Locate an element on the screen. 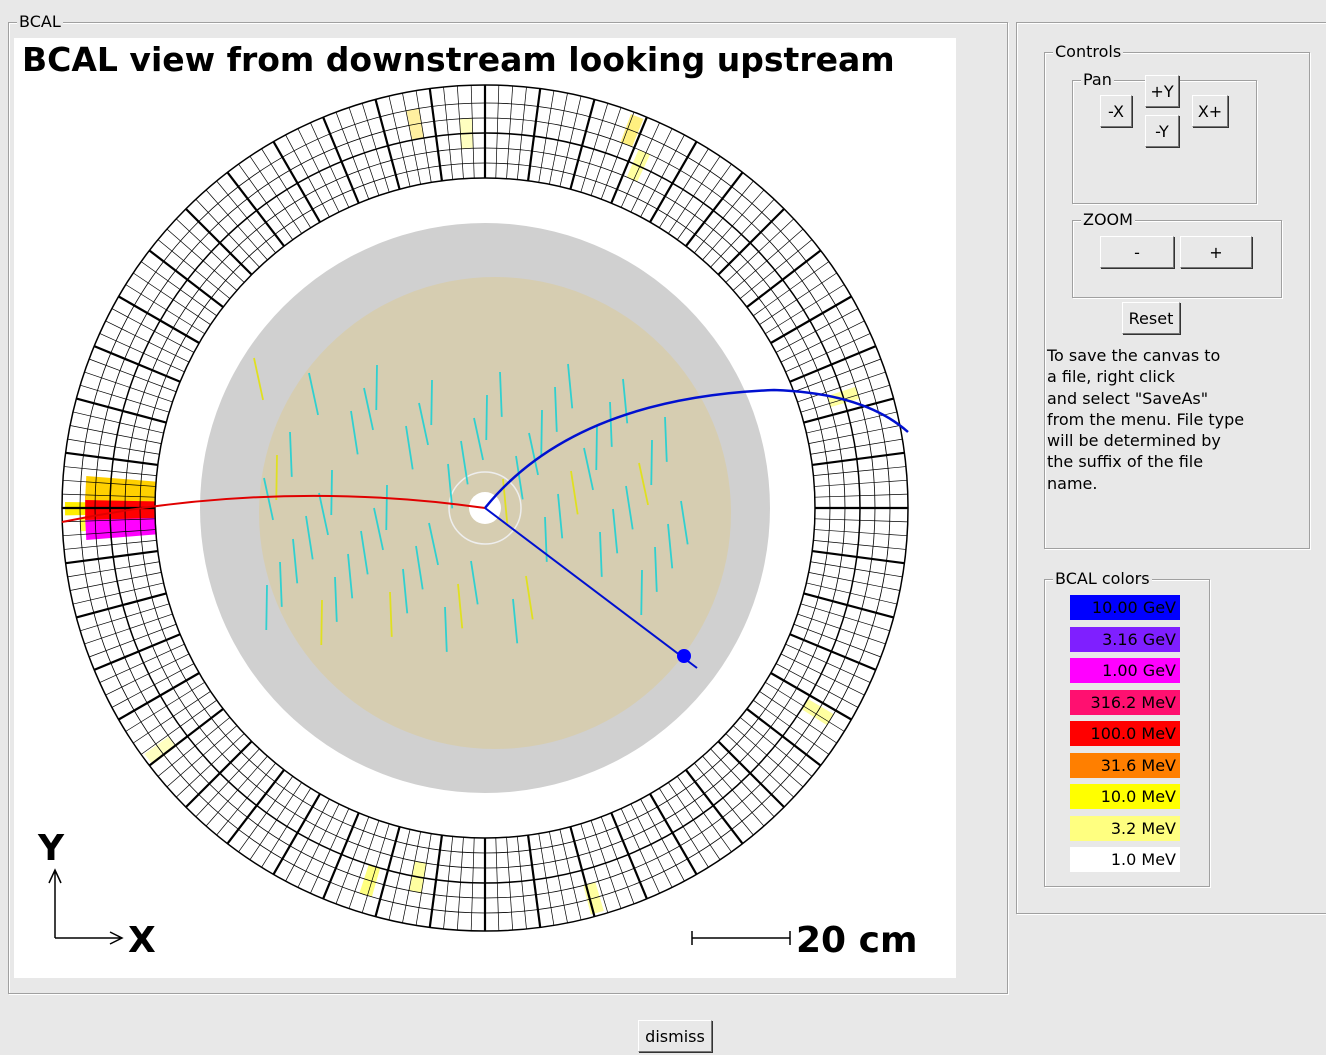  frame-title: BCAL is located at coordinates (40, 21).